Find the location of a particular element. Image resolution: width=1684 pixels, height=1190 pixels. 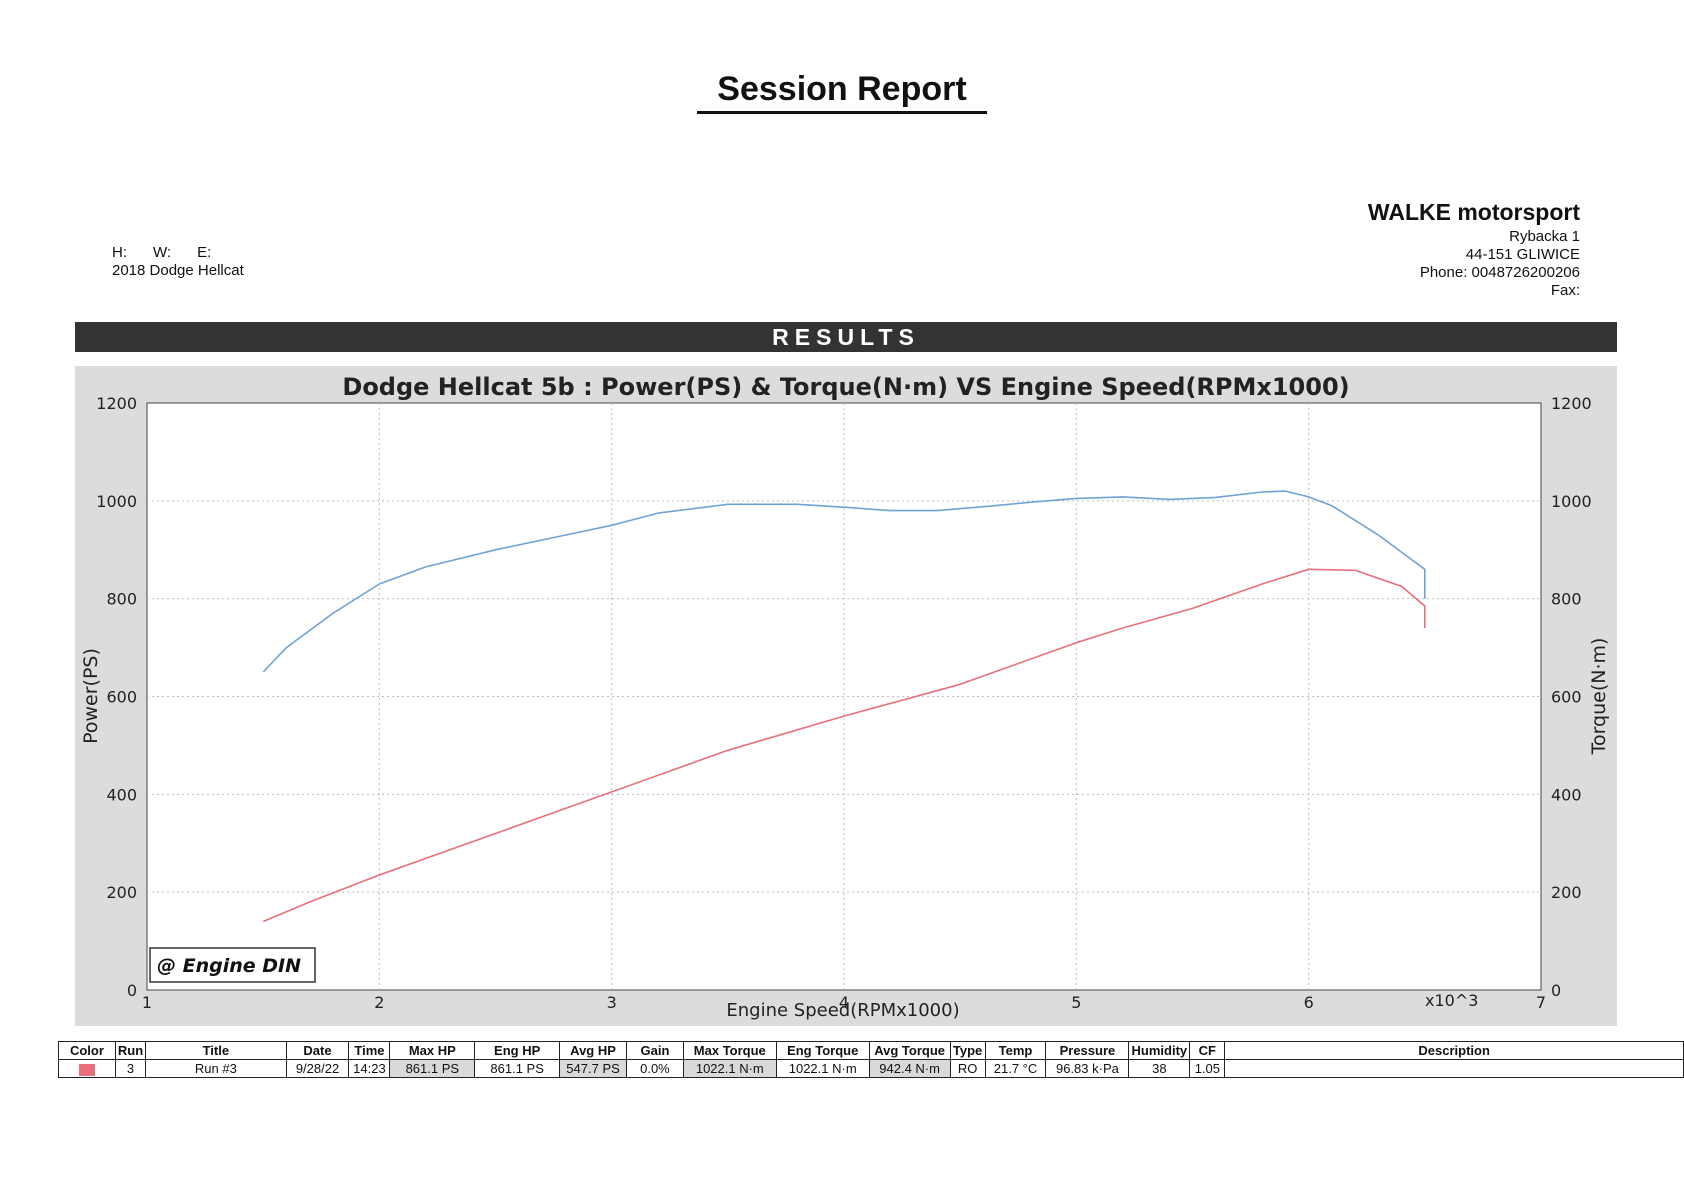

right-tick-label: 600 is located at coordinates (1566, 697).